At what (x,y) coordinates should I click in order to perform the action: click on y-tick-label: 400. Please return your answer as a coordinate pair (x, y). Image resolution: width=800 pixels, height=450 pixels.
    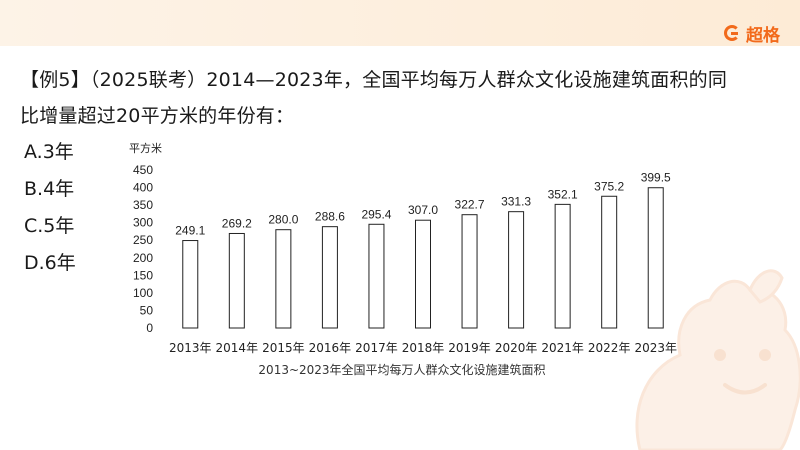
    Looking at the image, I should click on (143, 188).